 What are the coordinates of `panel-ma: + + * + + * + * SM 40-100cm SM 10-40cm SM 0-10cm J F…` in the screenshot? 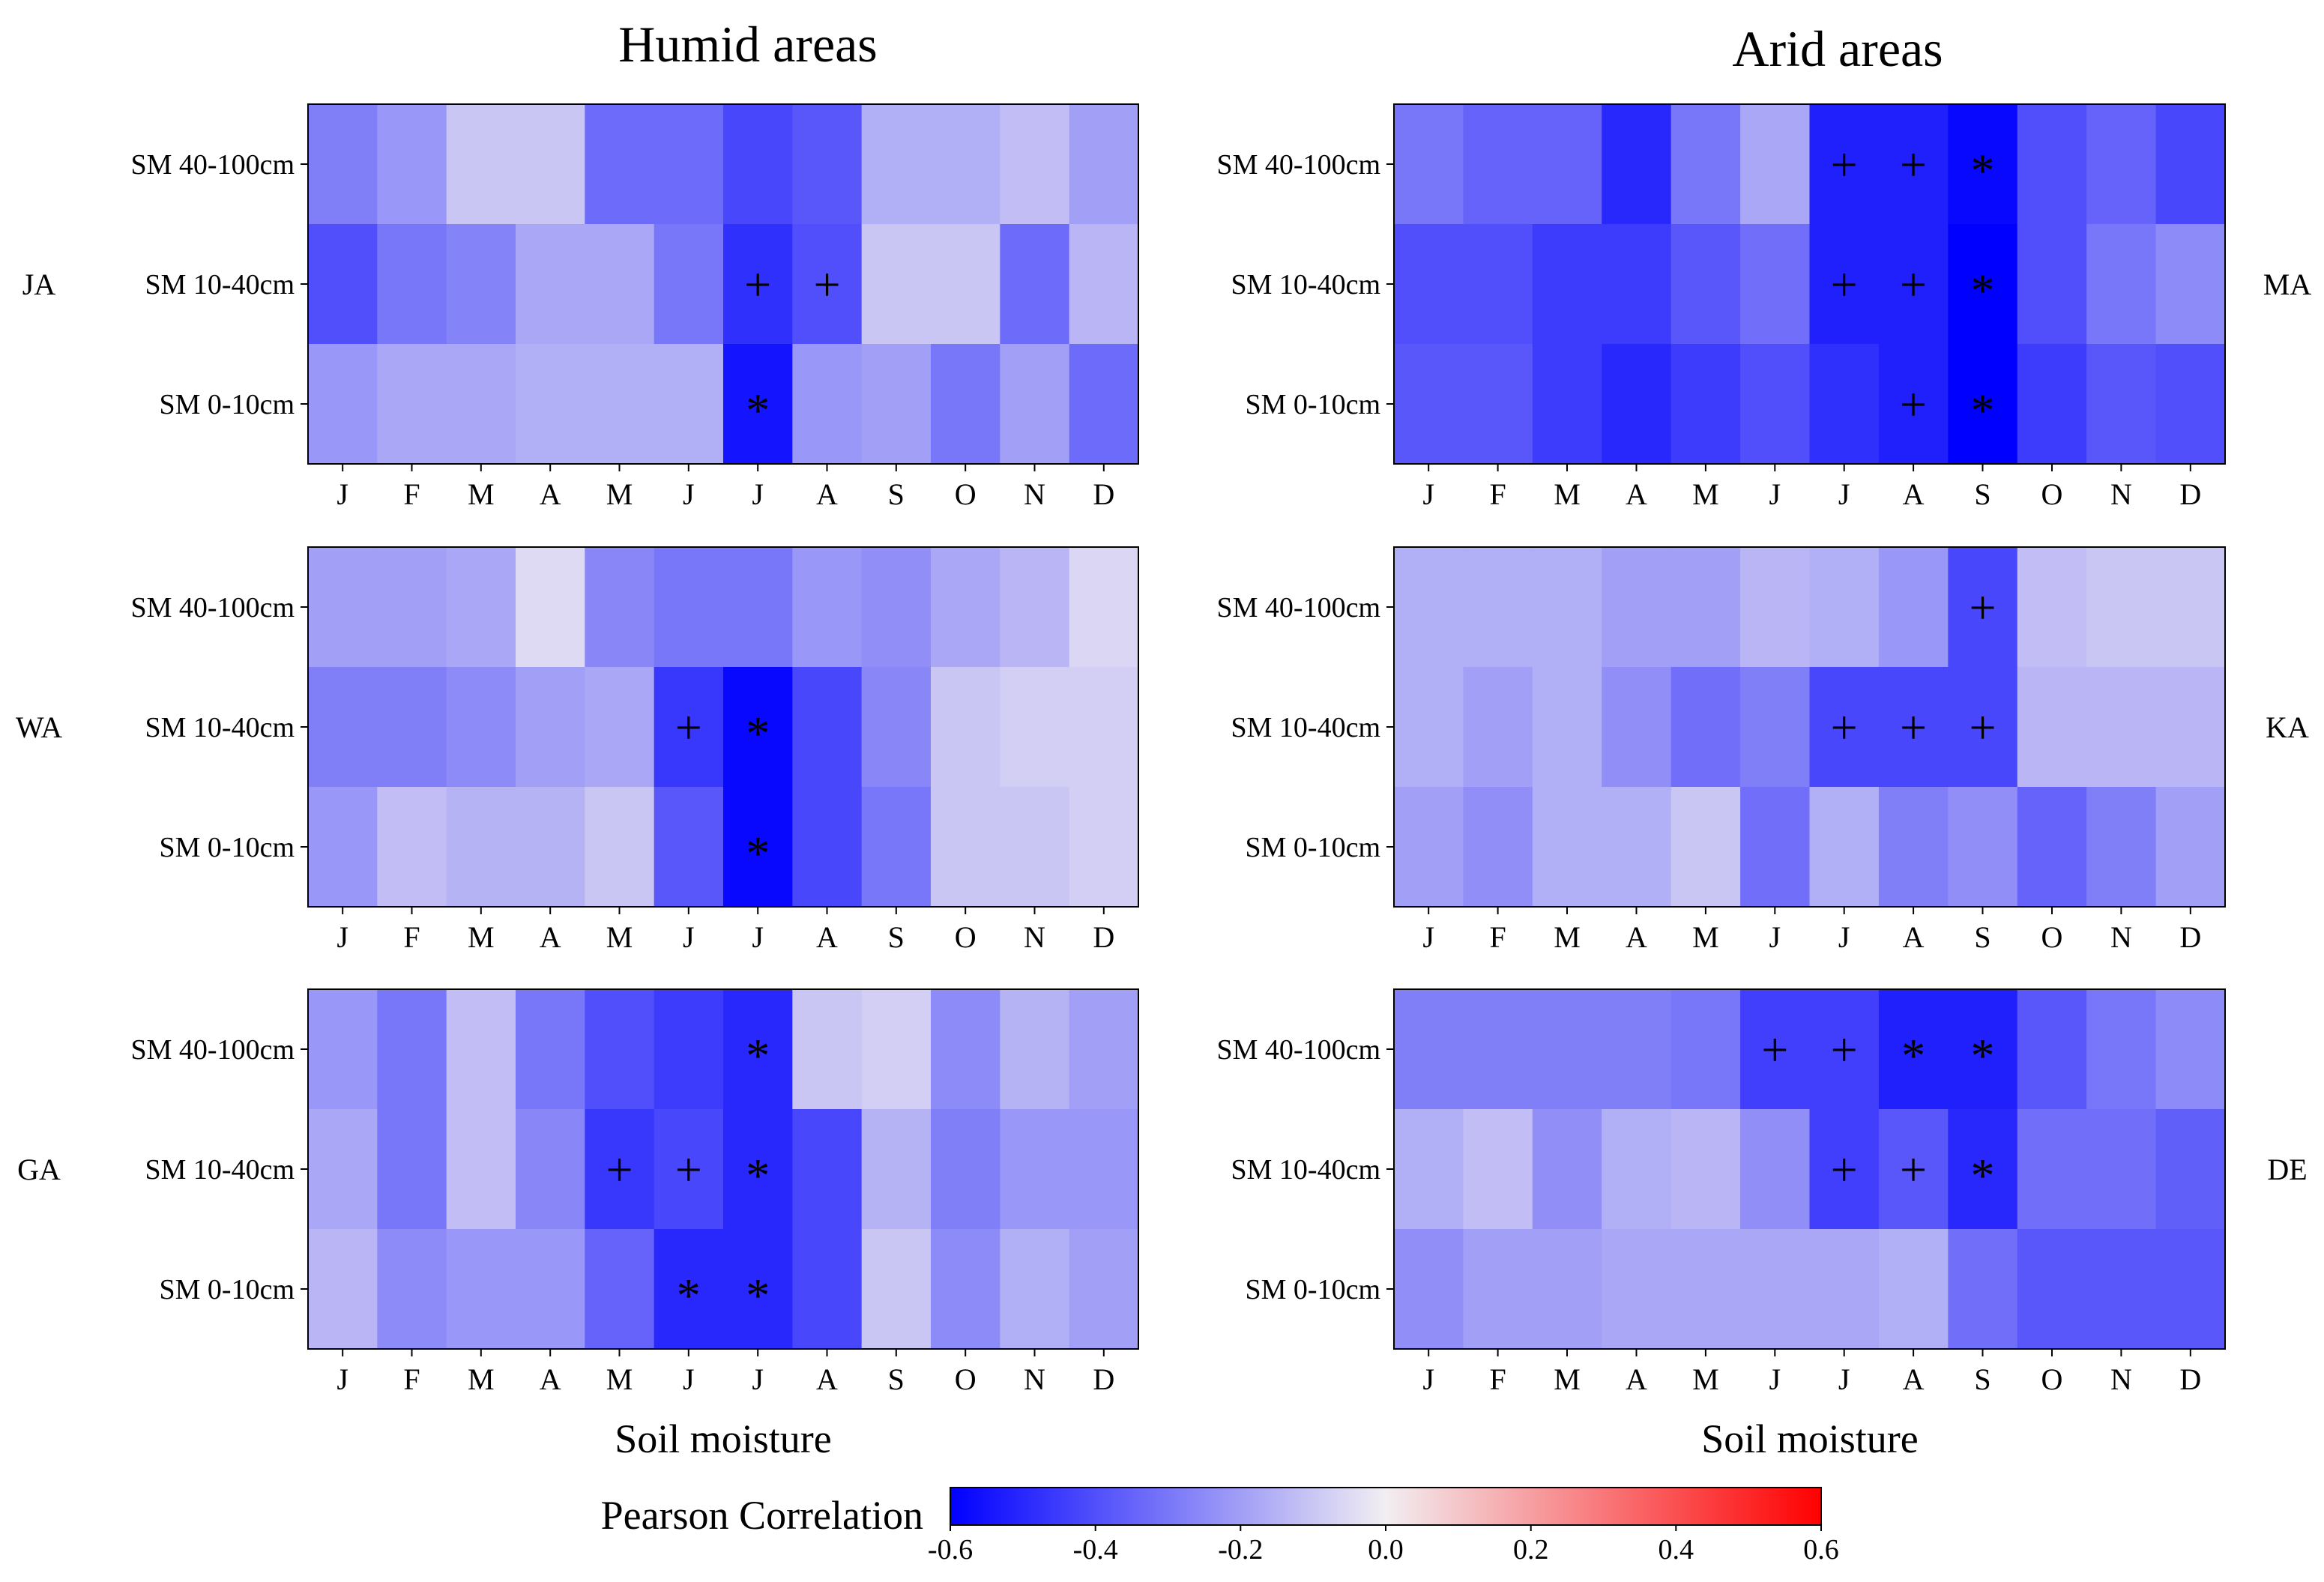 It's located at (1764, 307).